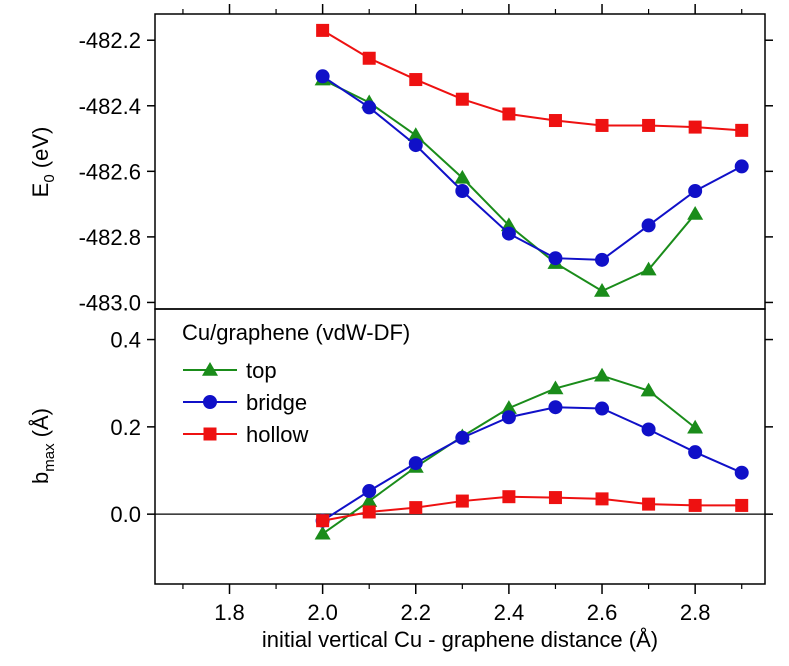 The height and width of the screenshot is (666, 789). I want to click on top-series-line-bridge, so click(532, 168).